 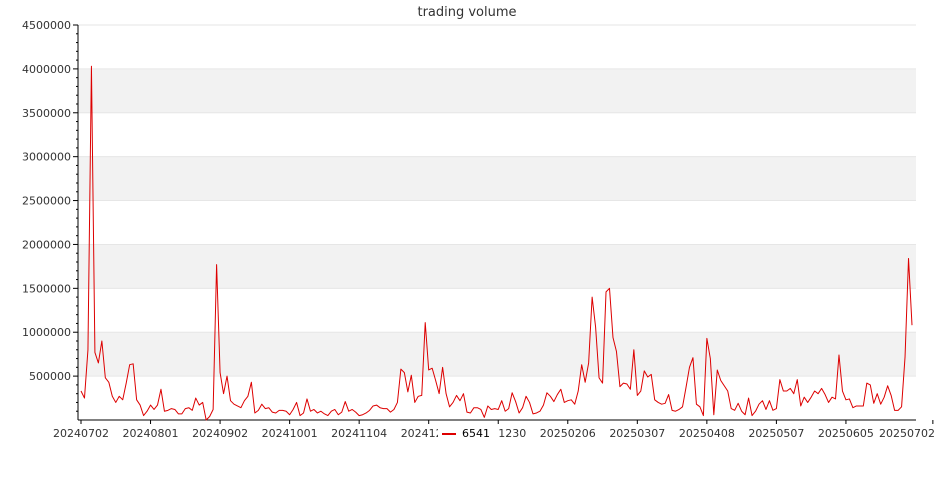 I want to click on y-tick-label: 1500000, so click(x=46, y=288).